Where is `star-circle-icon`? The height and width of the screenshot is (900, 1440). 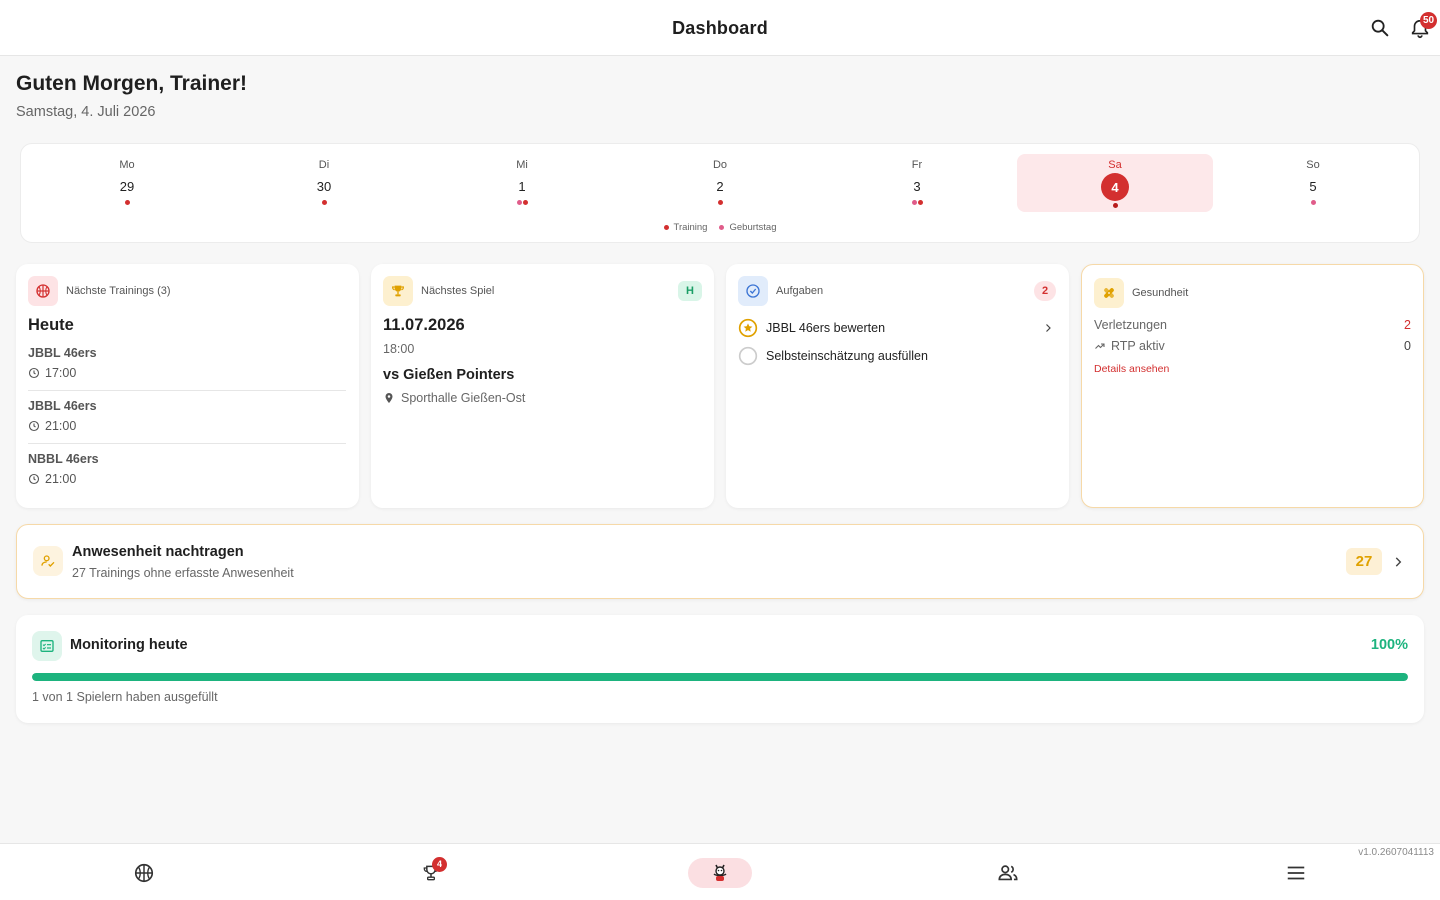 star-circle-icon is located at coordinates (748, 328).